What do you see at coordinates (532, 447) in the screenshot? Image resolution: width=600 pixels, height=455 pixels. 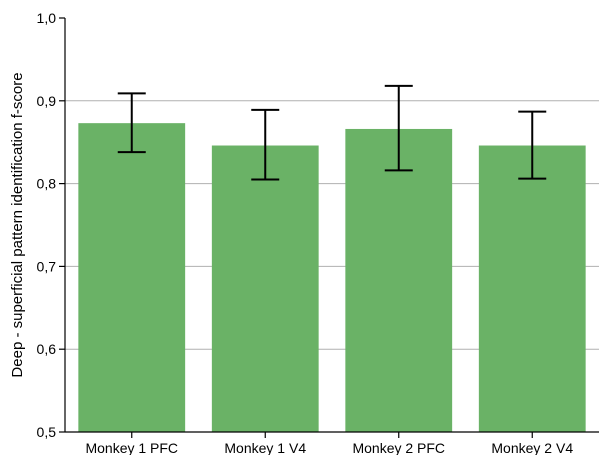 I see `x-tick-label: Monkey 2 V4` at bounding box center [532, 447].